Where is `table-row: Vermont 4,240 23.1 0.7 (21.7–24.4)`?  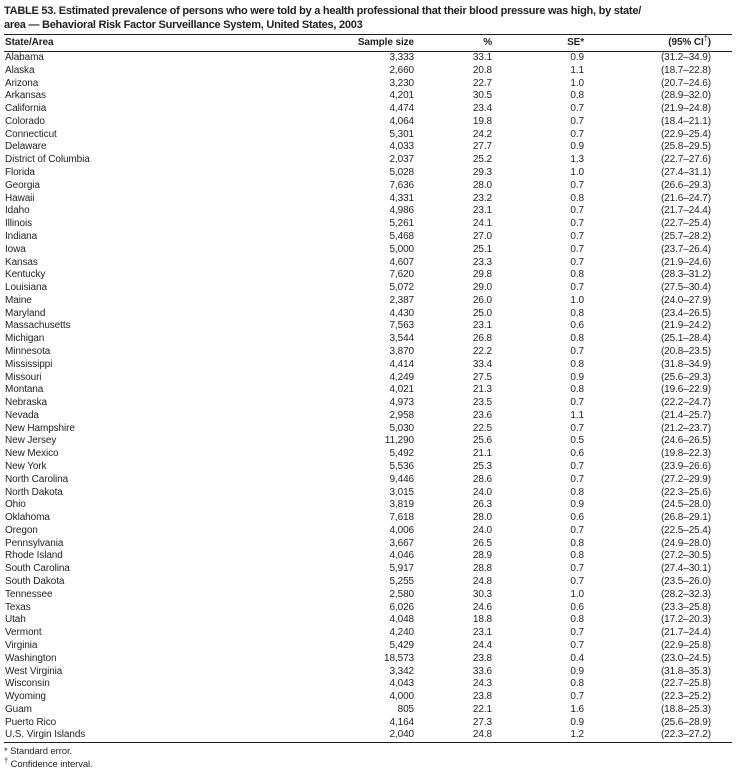 table-row: Vermont 4,240 23.1 0.7 (21.7–24.4) is located at coordinates (368, 633).